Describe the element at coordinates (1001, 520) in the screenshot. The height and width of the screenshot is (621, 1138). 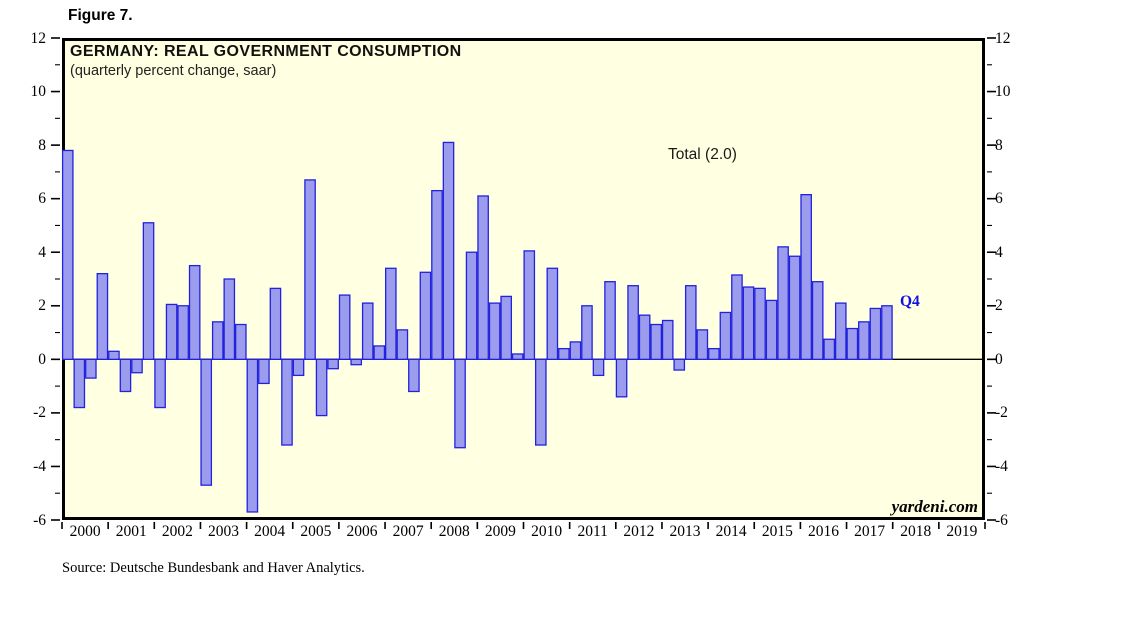
I see `y-axis-label-right: -6` at that location.